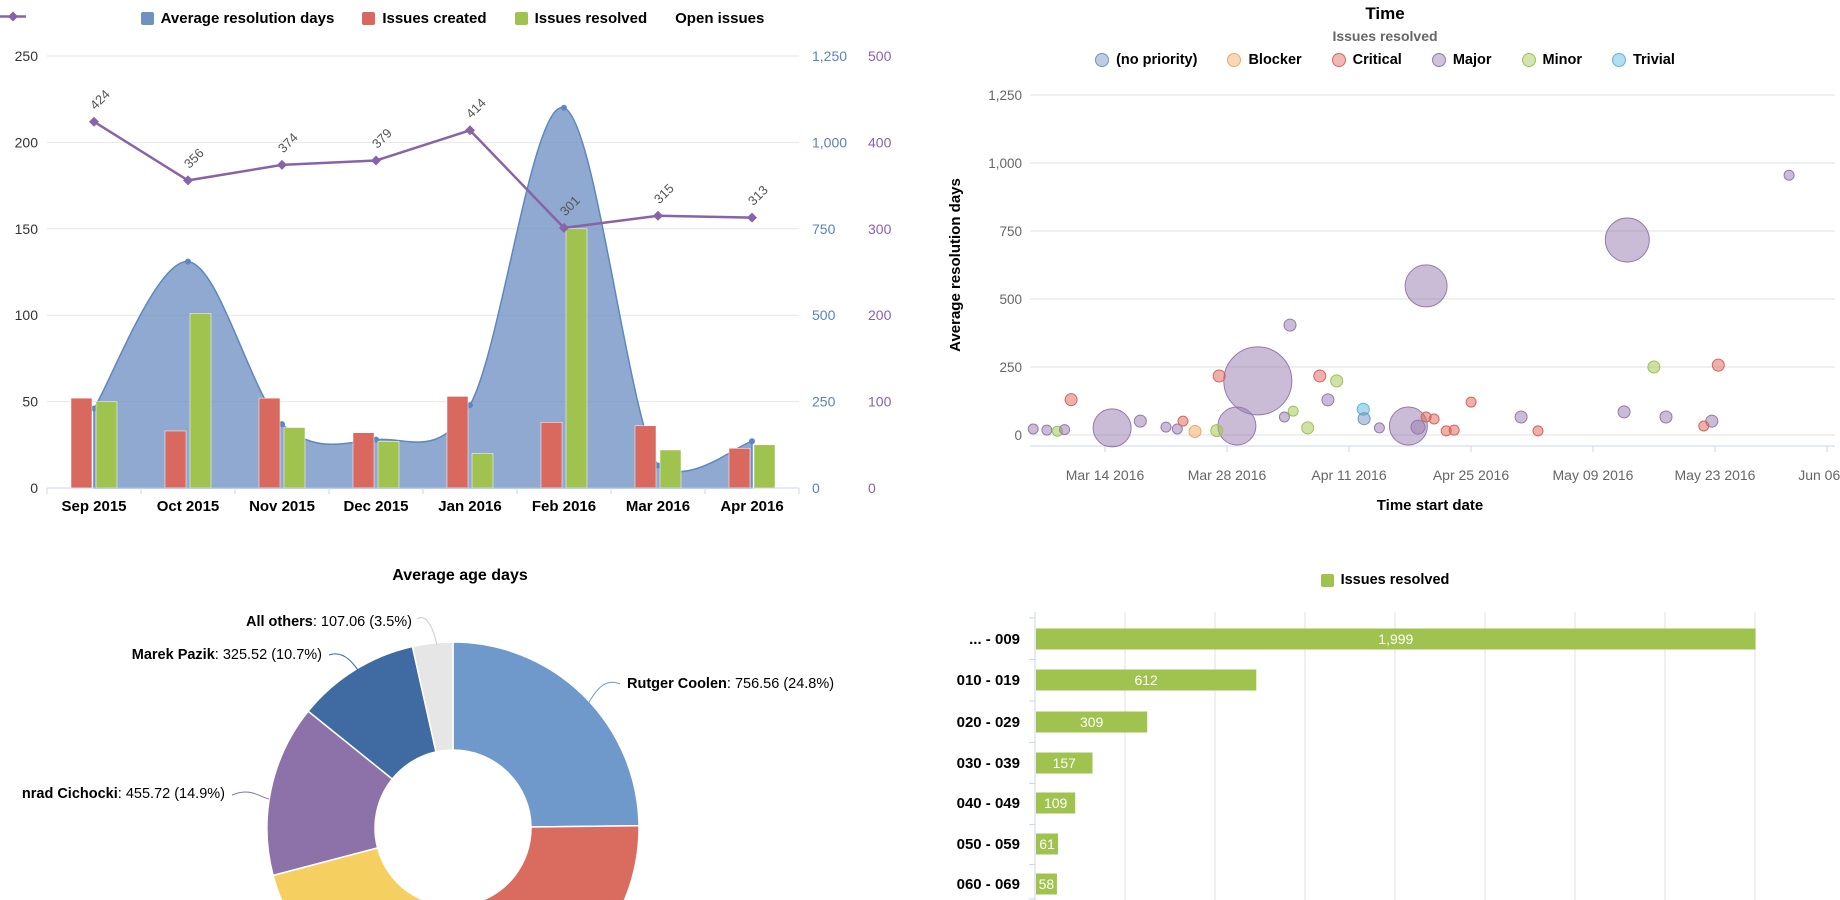  Describe the element at coordinates (1264, 60) in the screenshot. I see `legend-item: Blocker` at that location.